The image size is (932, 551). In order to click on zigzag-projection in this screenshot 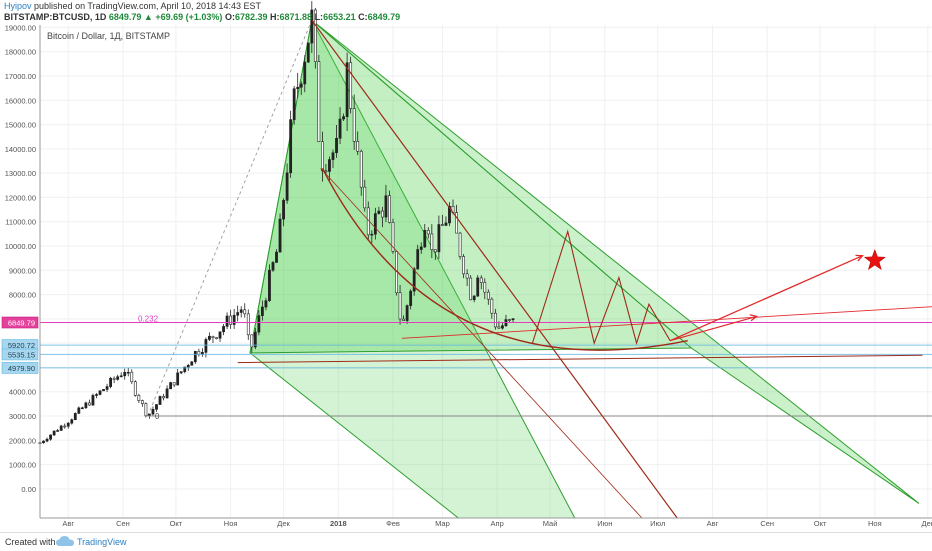, I will do `click(601, 287)`.